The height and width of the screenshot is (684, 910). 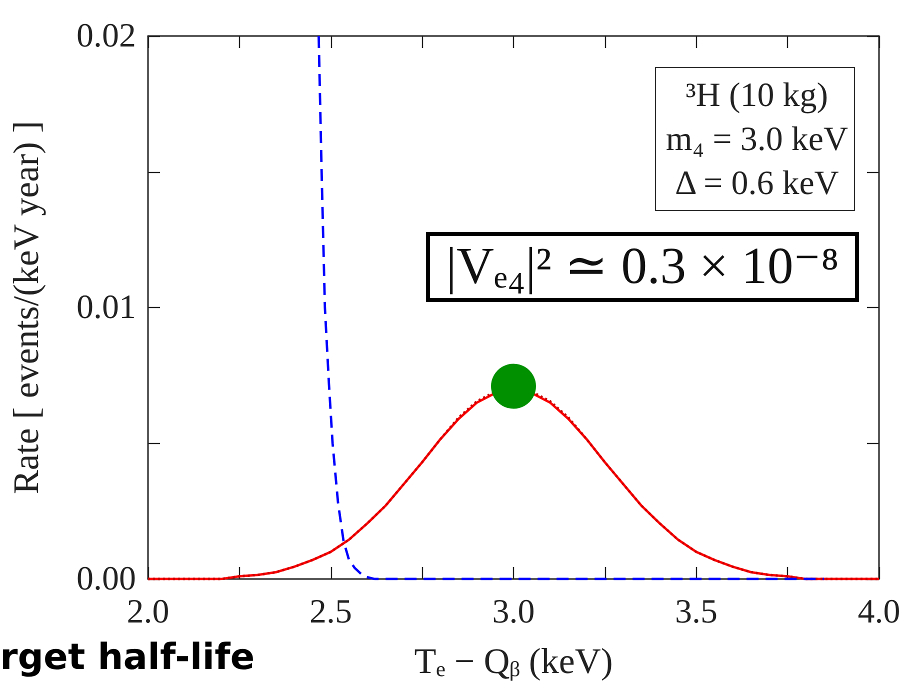 What do you see at coordinates (127, 658) in the screenshot?
I see `text: rget half-life` at bounding box center [127, 658].